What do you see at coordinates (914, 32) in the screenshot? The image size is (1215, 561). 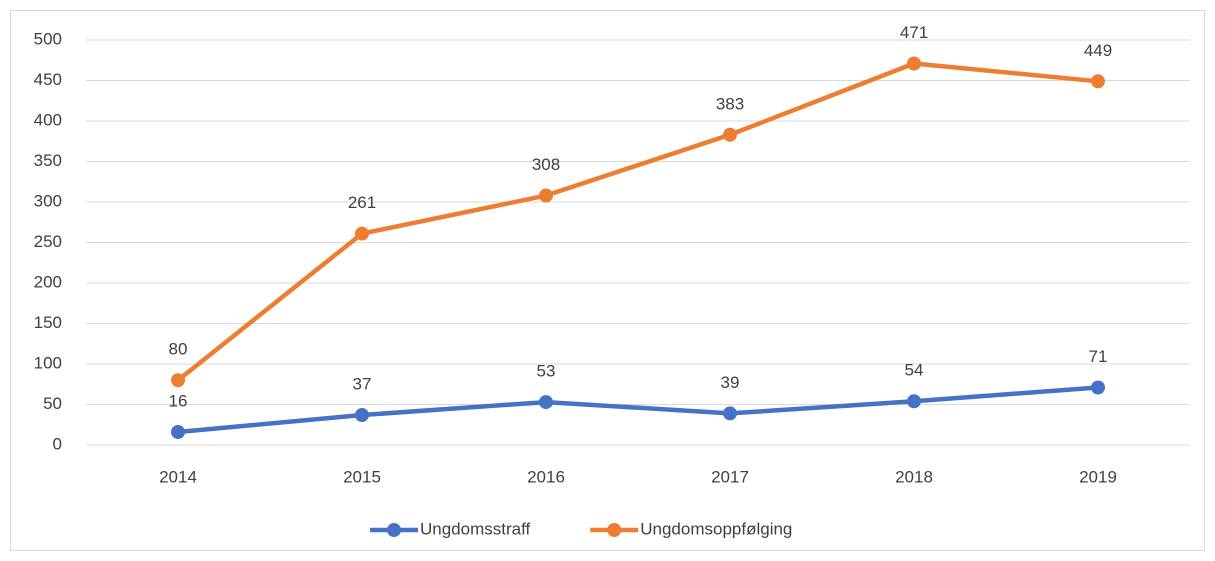 I see `data-label: 471` at bounding box center [914, 32].